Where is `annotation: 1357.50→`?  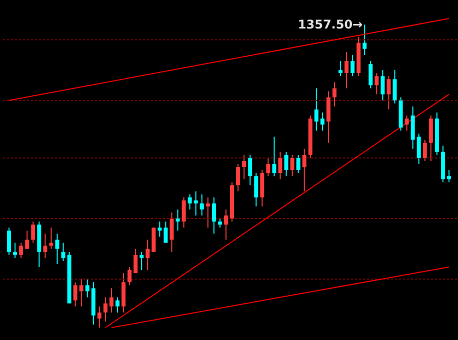 annotation: 1357.50→ is located at coordinates (330, 25).